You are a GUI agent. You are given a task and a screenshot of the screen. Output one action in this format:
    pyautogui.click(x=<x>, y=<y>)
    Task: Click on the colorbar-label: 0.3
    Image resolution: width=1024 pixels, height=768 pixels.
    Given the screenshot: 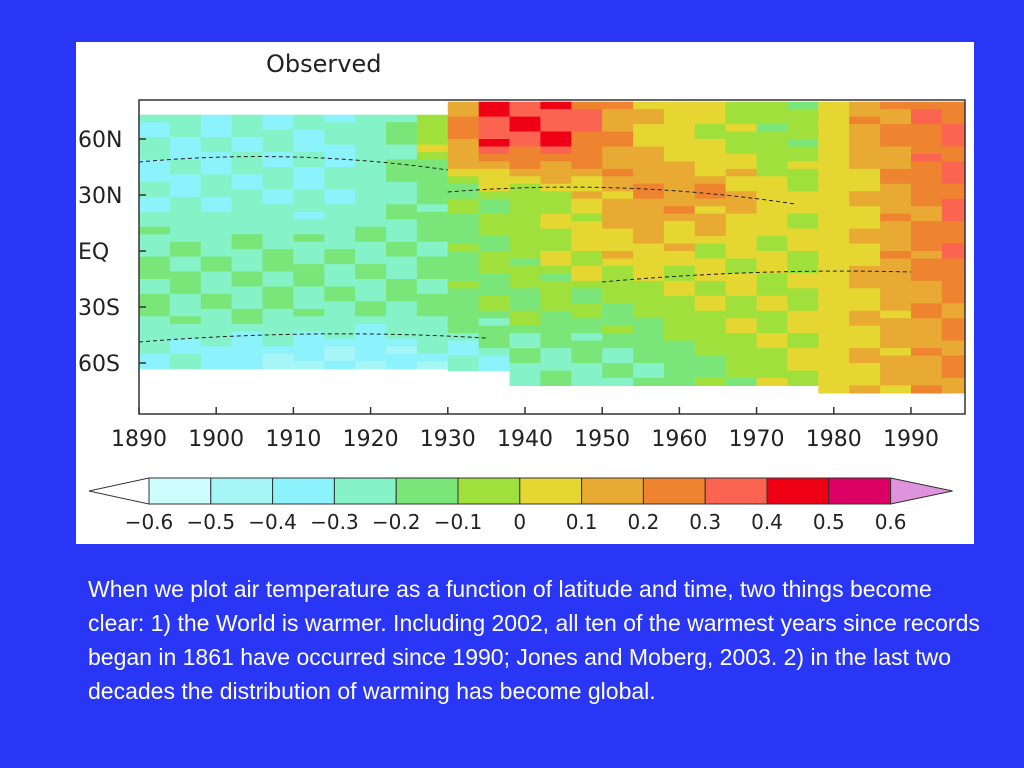 What is the action you would take?
    pyautogui.click(x=705, y=522)
    